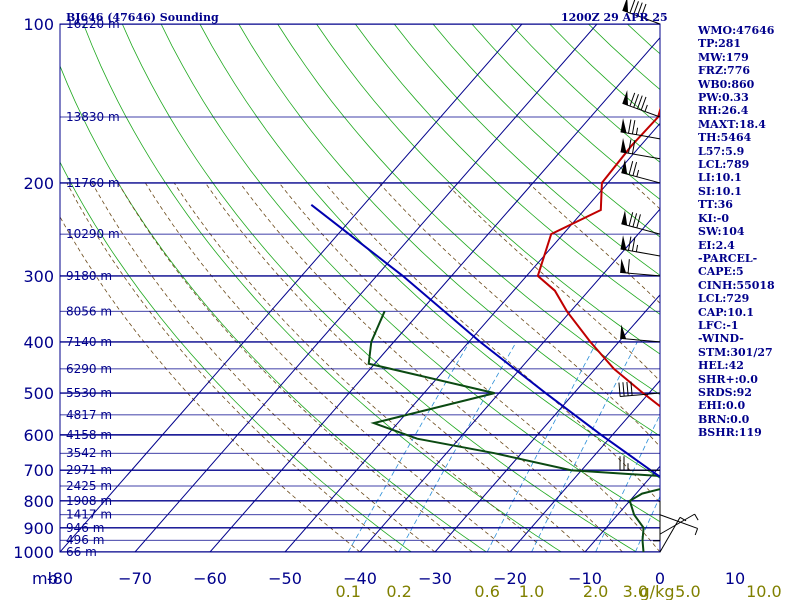  What do you see at coordinates (89, 342) in the screenshot?
I see `height-label: 7140 m` at bounding box center [89, 342].